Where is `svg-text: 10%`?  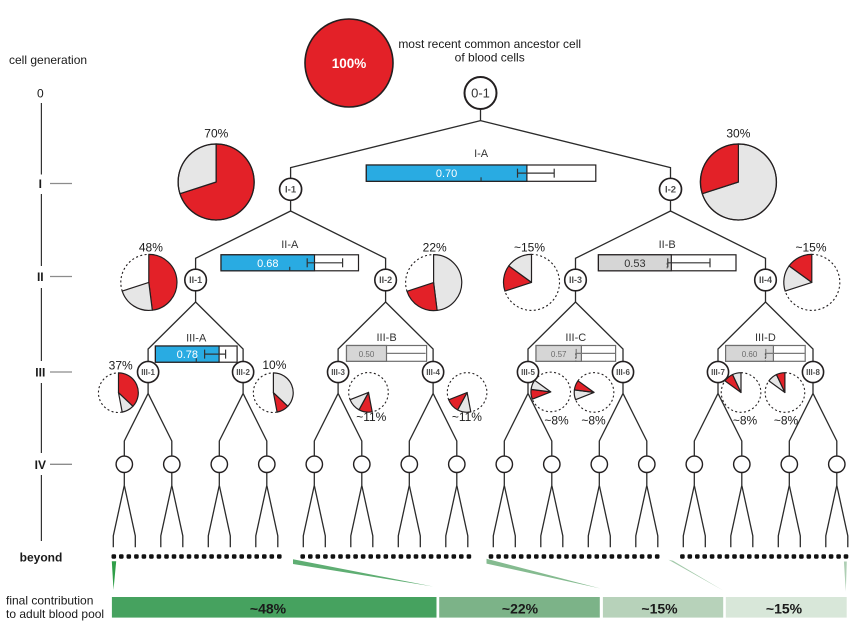 svg-text: 10% is located at coordinates (274, 365).